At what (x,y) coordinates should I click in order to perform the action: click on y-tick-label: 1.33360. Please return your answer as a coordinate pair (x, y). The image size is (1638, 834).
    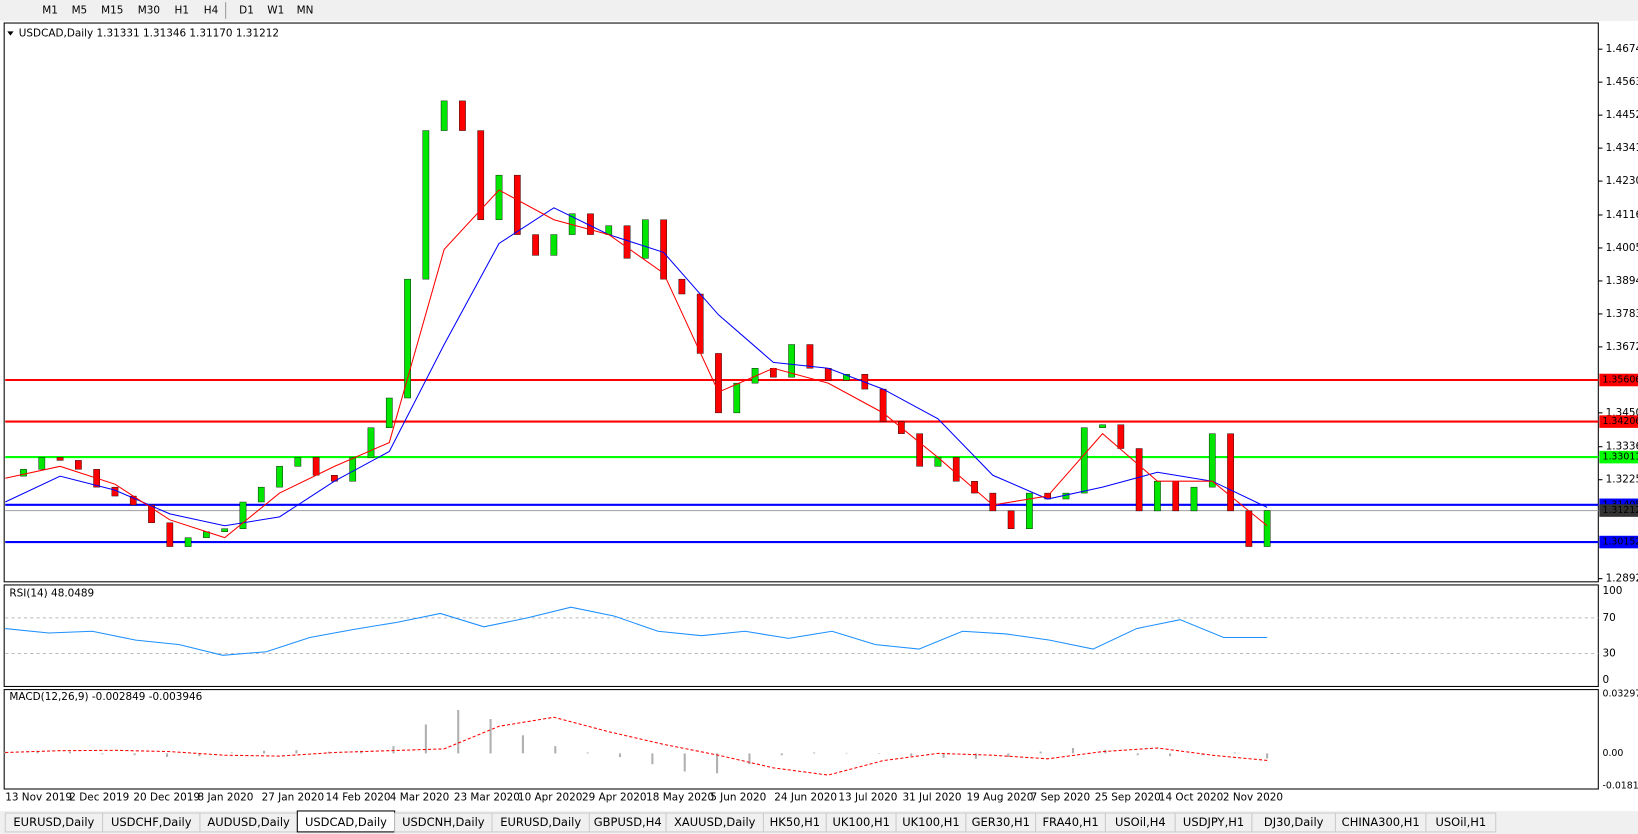
    Looking at the image, I should click on (1622, 447).